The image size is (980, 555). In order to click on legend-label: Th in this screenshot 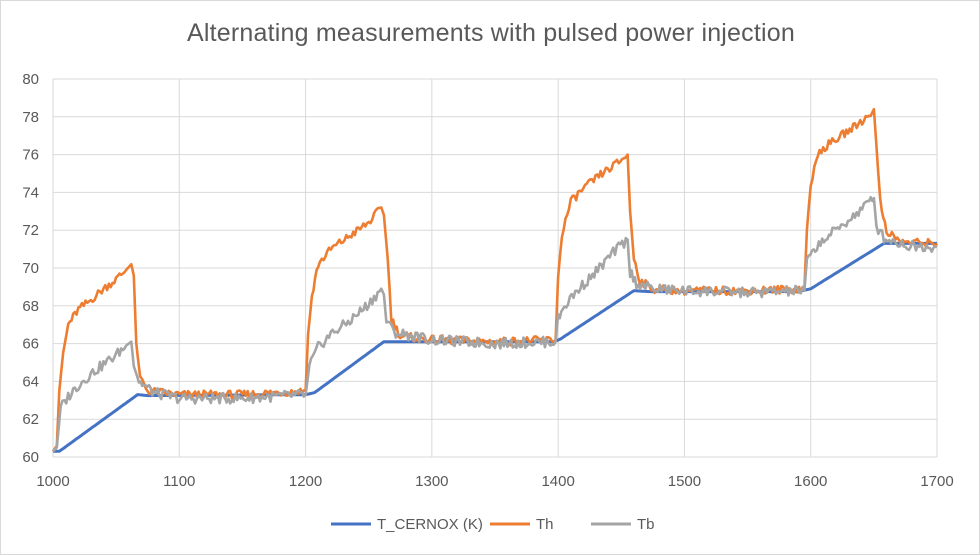, I will do `click(545, 524)`.